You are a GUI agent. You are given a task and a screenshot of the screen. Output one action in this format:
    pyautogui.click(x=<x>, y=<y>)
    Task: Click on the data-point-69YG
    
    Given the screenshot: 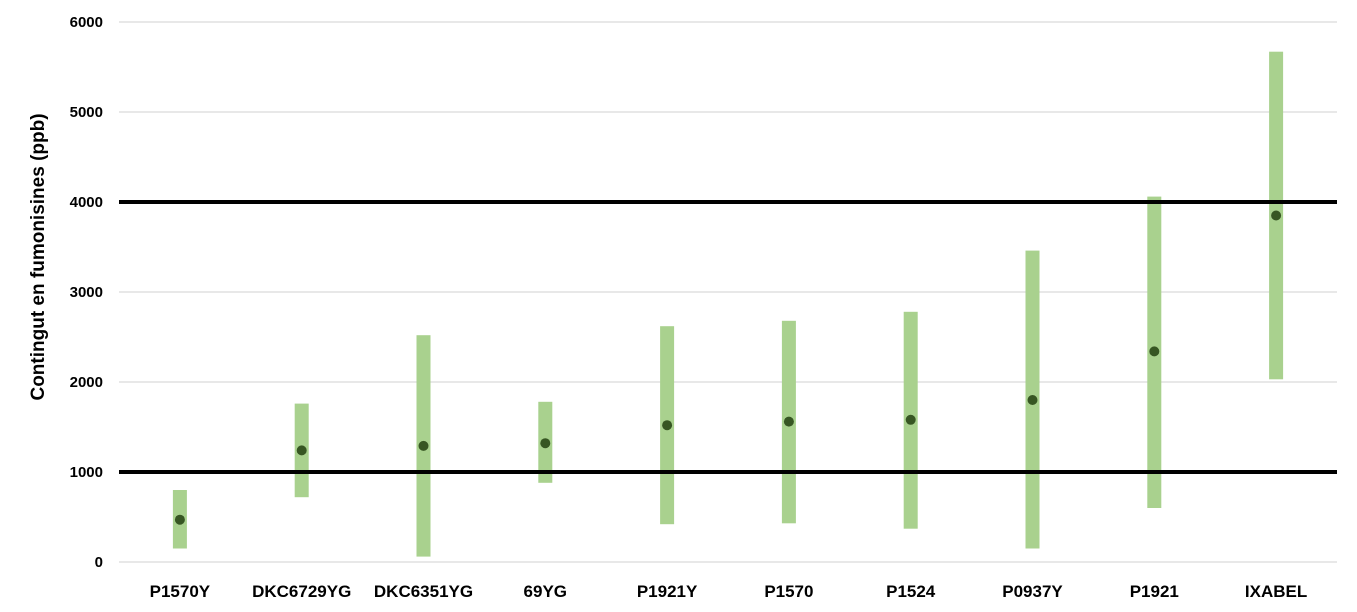 What is the action you would take?
    pyautogui.click(x=545, y=443)
    